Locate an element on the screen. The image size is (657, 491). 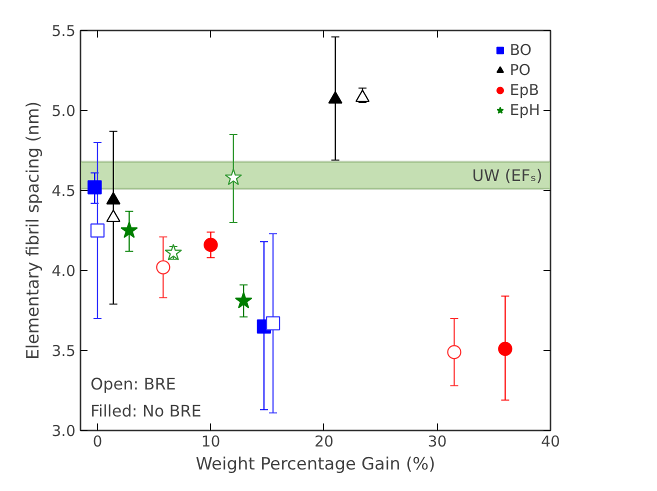
x-tick-label: 10 is located at coordinates (210, 441).